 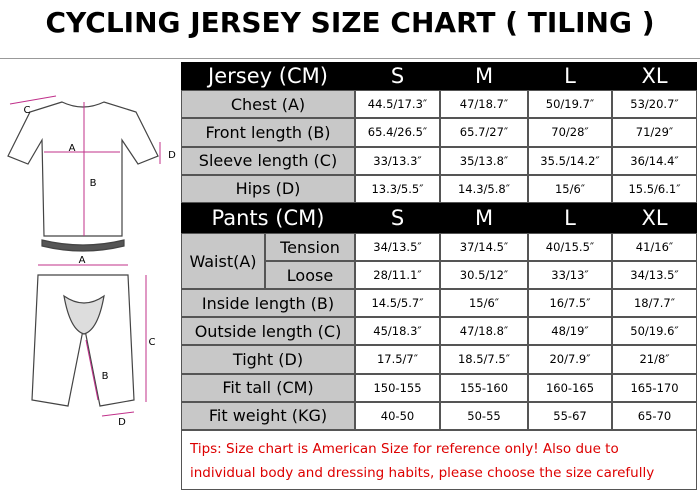 What do you see at coordinates (152, 342) in the screenshot?
I see `pants-label: C` at bounding box center [152, 342].